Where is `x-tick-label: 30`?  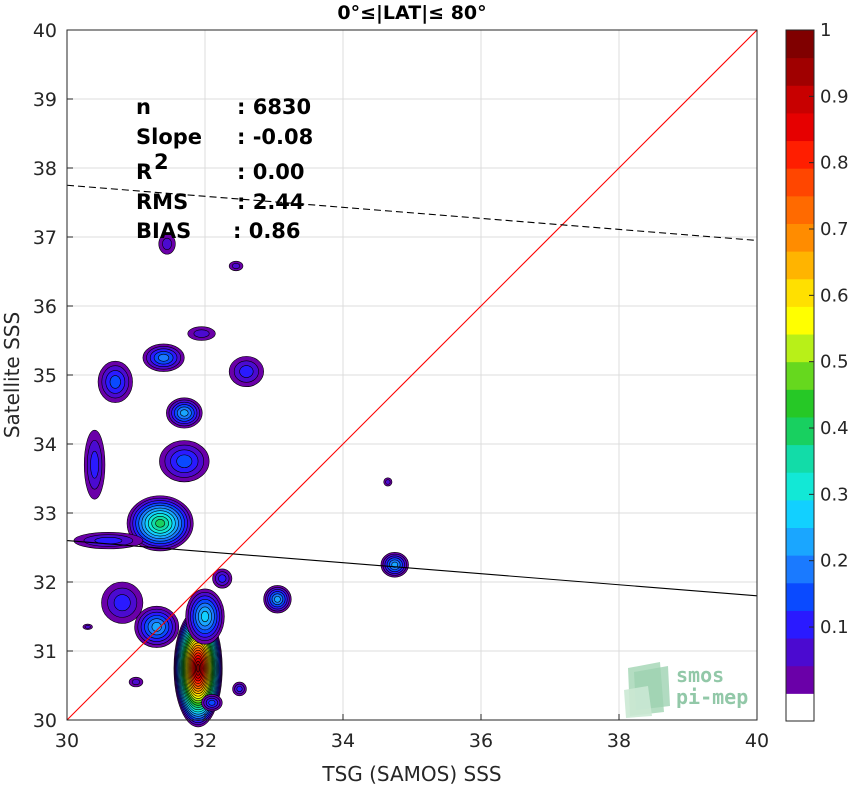
x-tick-label: 30 is located at coordinates (67, 741).